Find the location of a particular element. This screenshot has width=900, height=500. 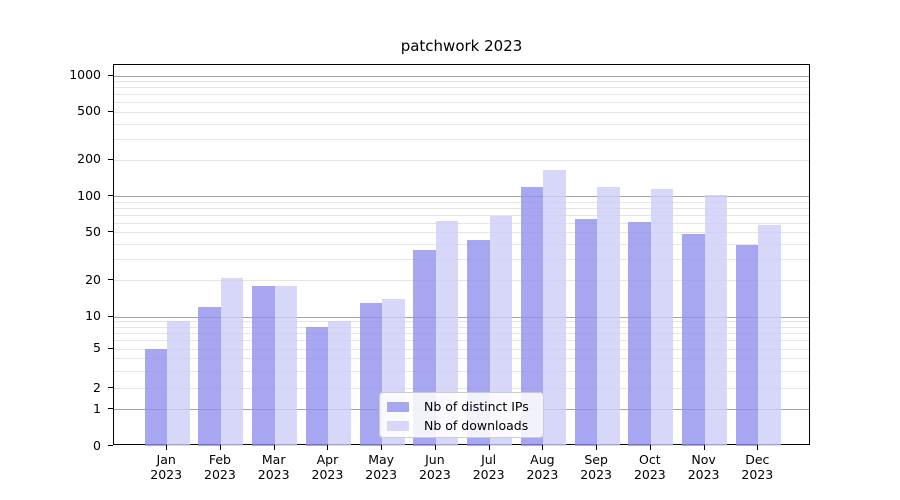

x-tick-label: Feb 2023 is located at coordinates (220, 467).